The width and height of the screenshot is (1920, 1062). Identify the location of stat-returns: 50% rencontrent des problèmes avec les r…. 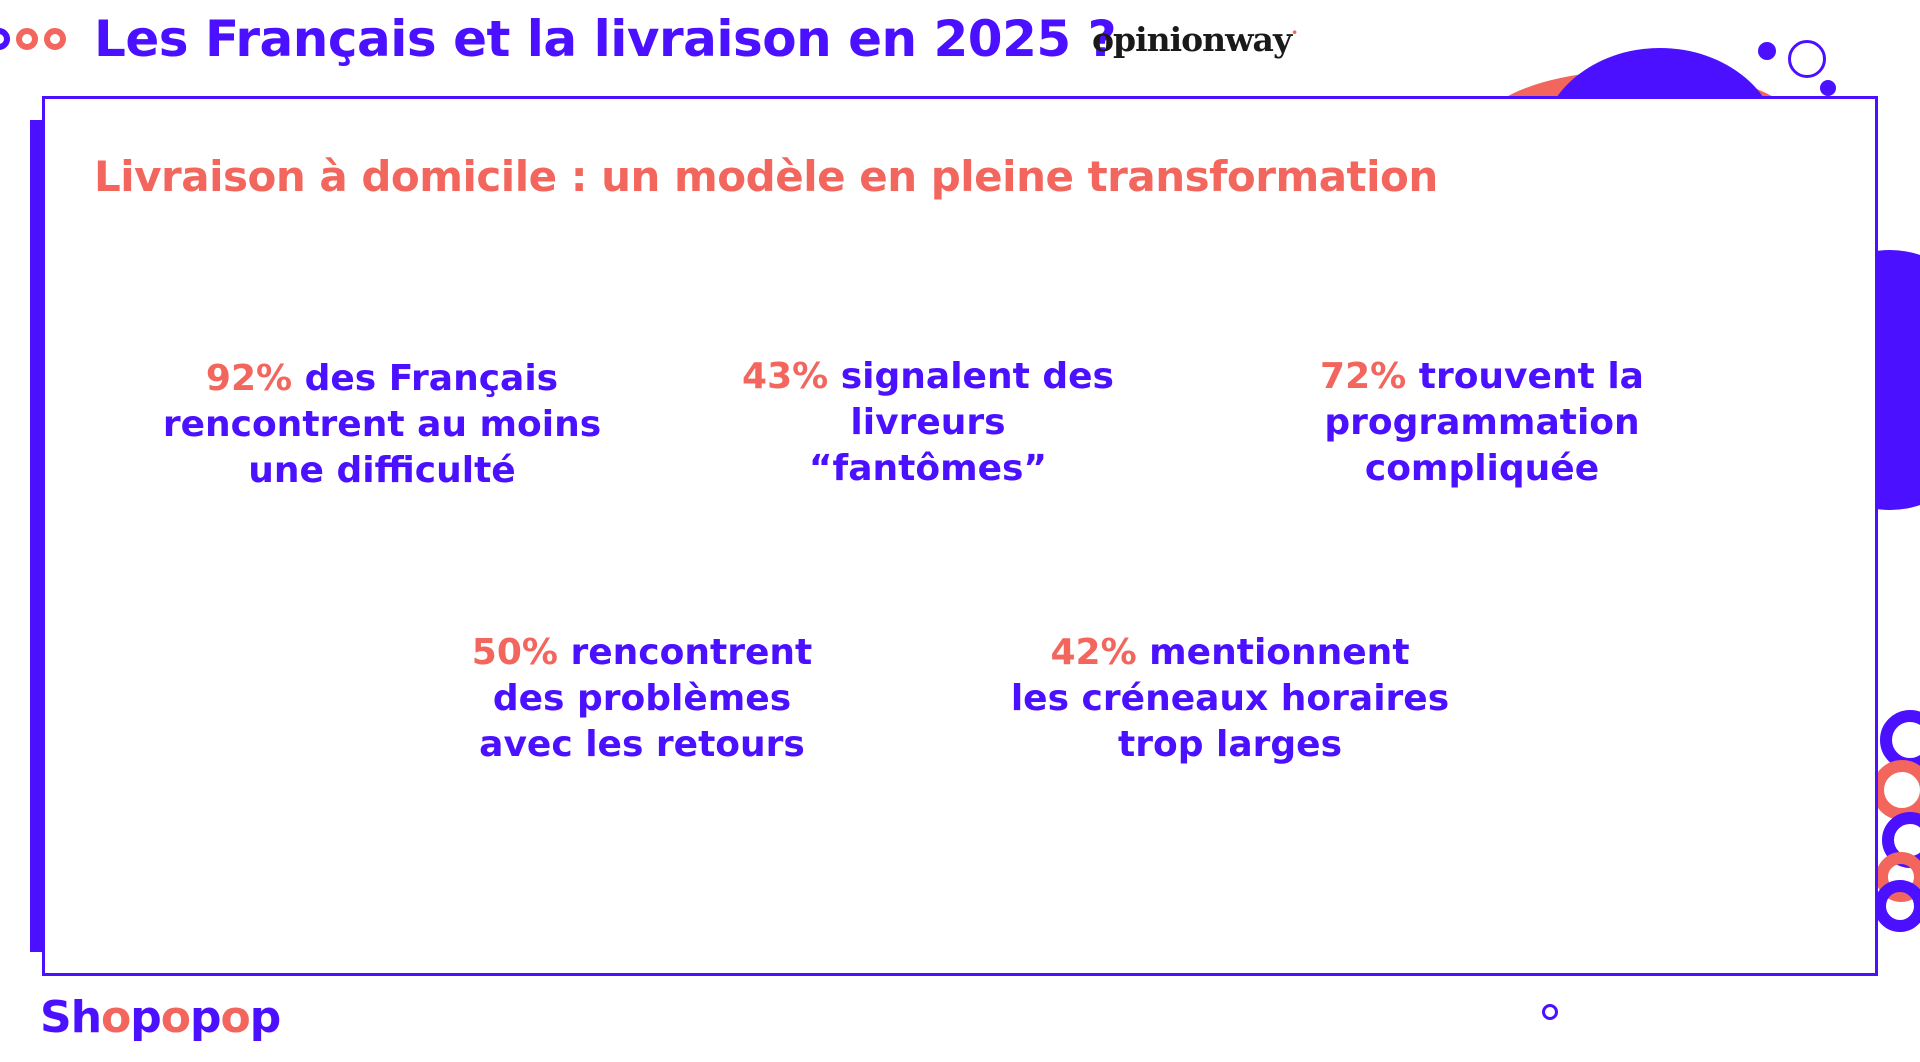
(642, 698).